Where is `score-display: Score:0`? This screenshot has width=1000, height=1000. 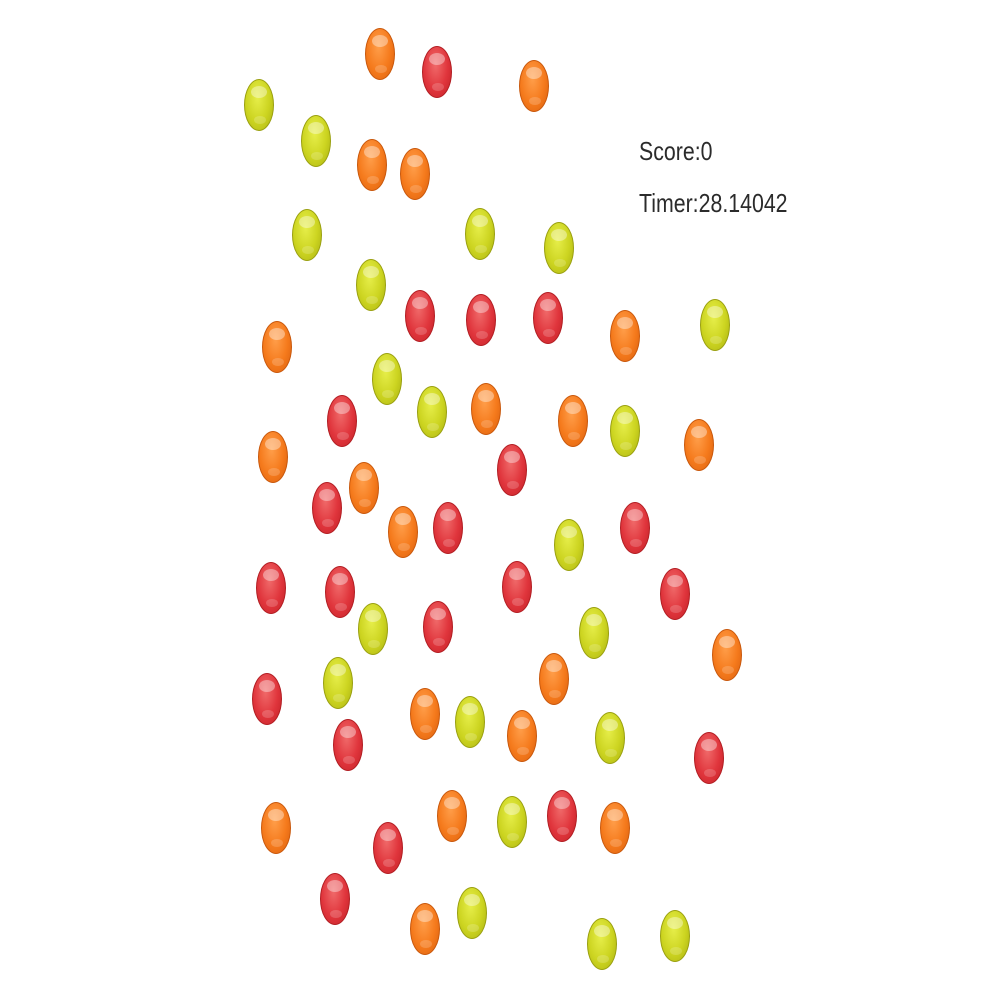 score-display: Score:0 is located at coordinates (675, 151).